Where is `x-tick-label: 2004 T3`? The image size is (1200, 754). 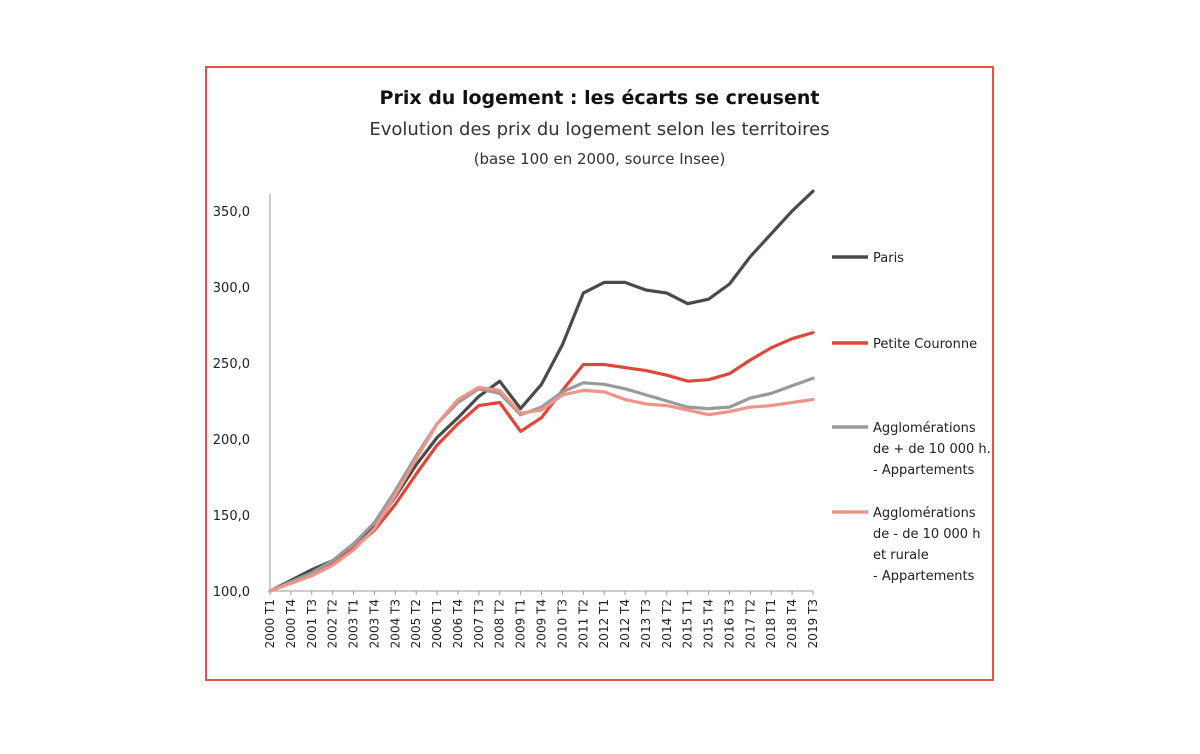
x-tick-label: 2004 T3 is located at coordinates (395, 623).